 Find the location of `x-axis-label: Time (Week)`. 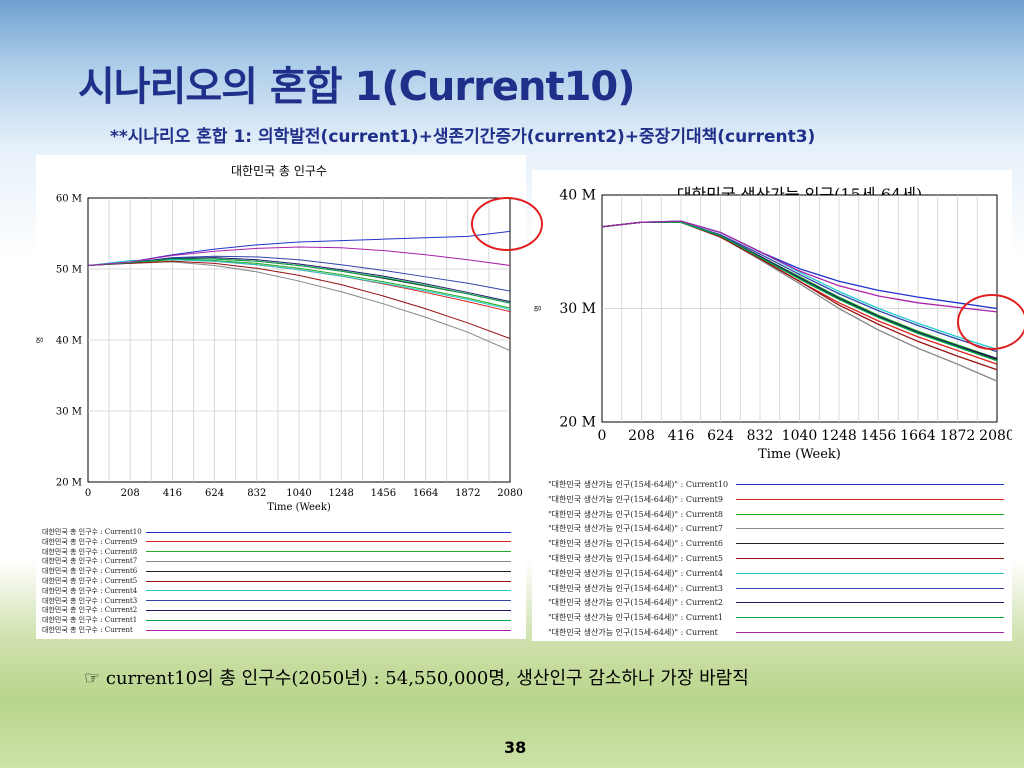

x-axis-label: Time (Week) is located at coordinates (799, 454).